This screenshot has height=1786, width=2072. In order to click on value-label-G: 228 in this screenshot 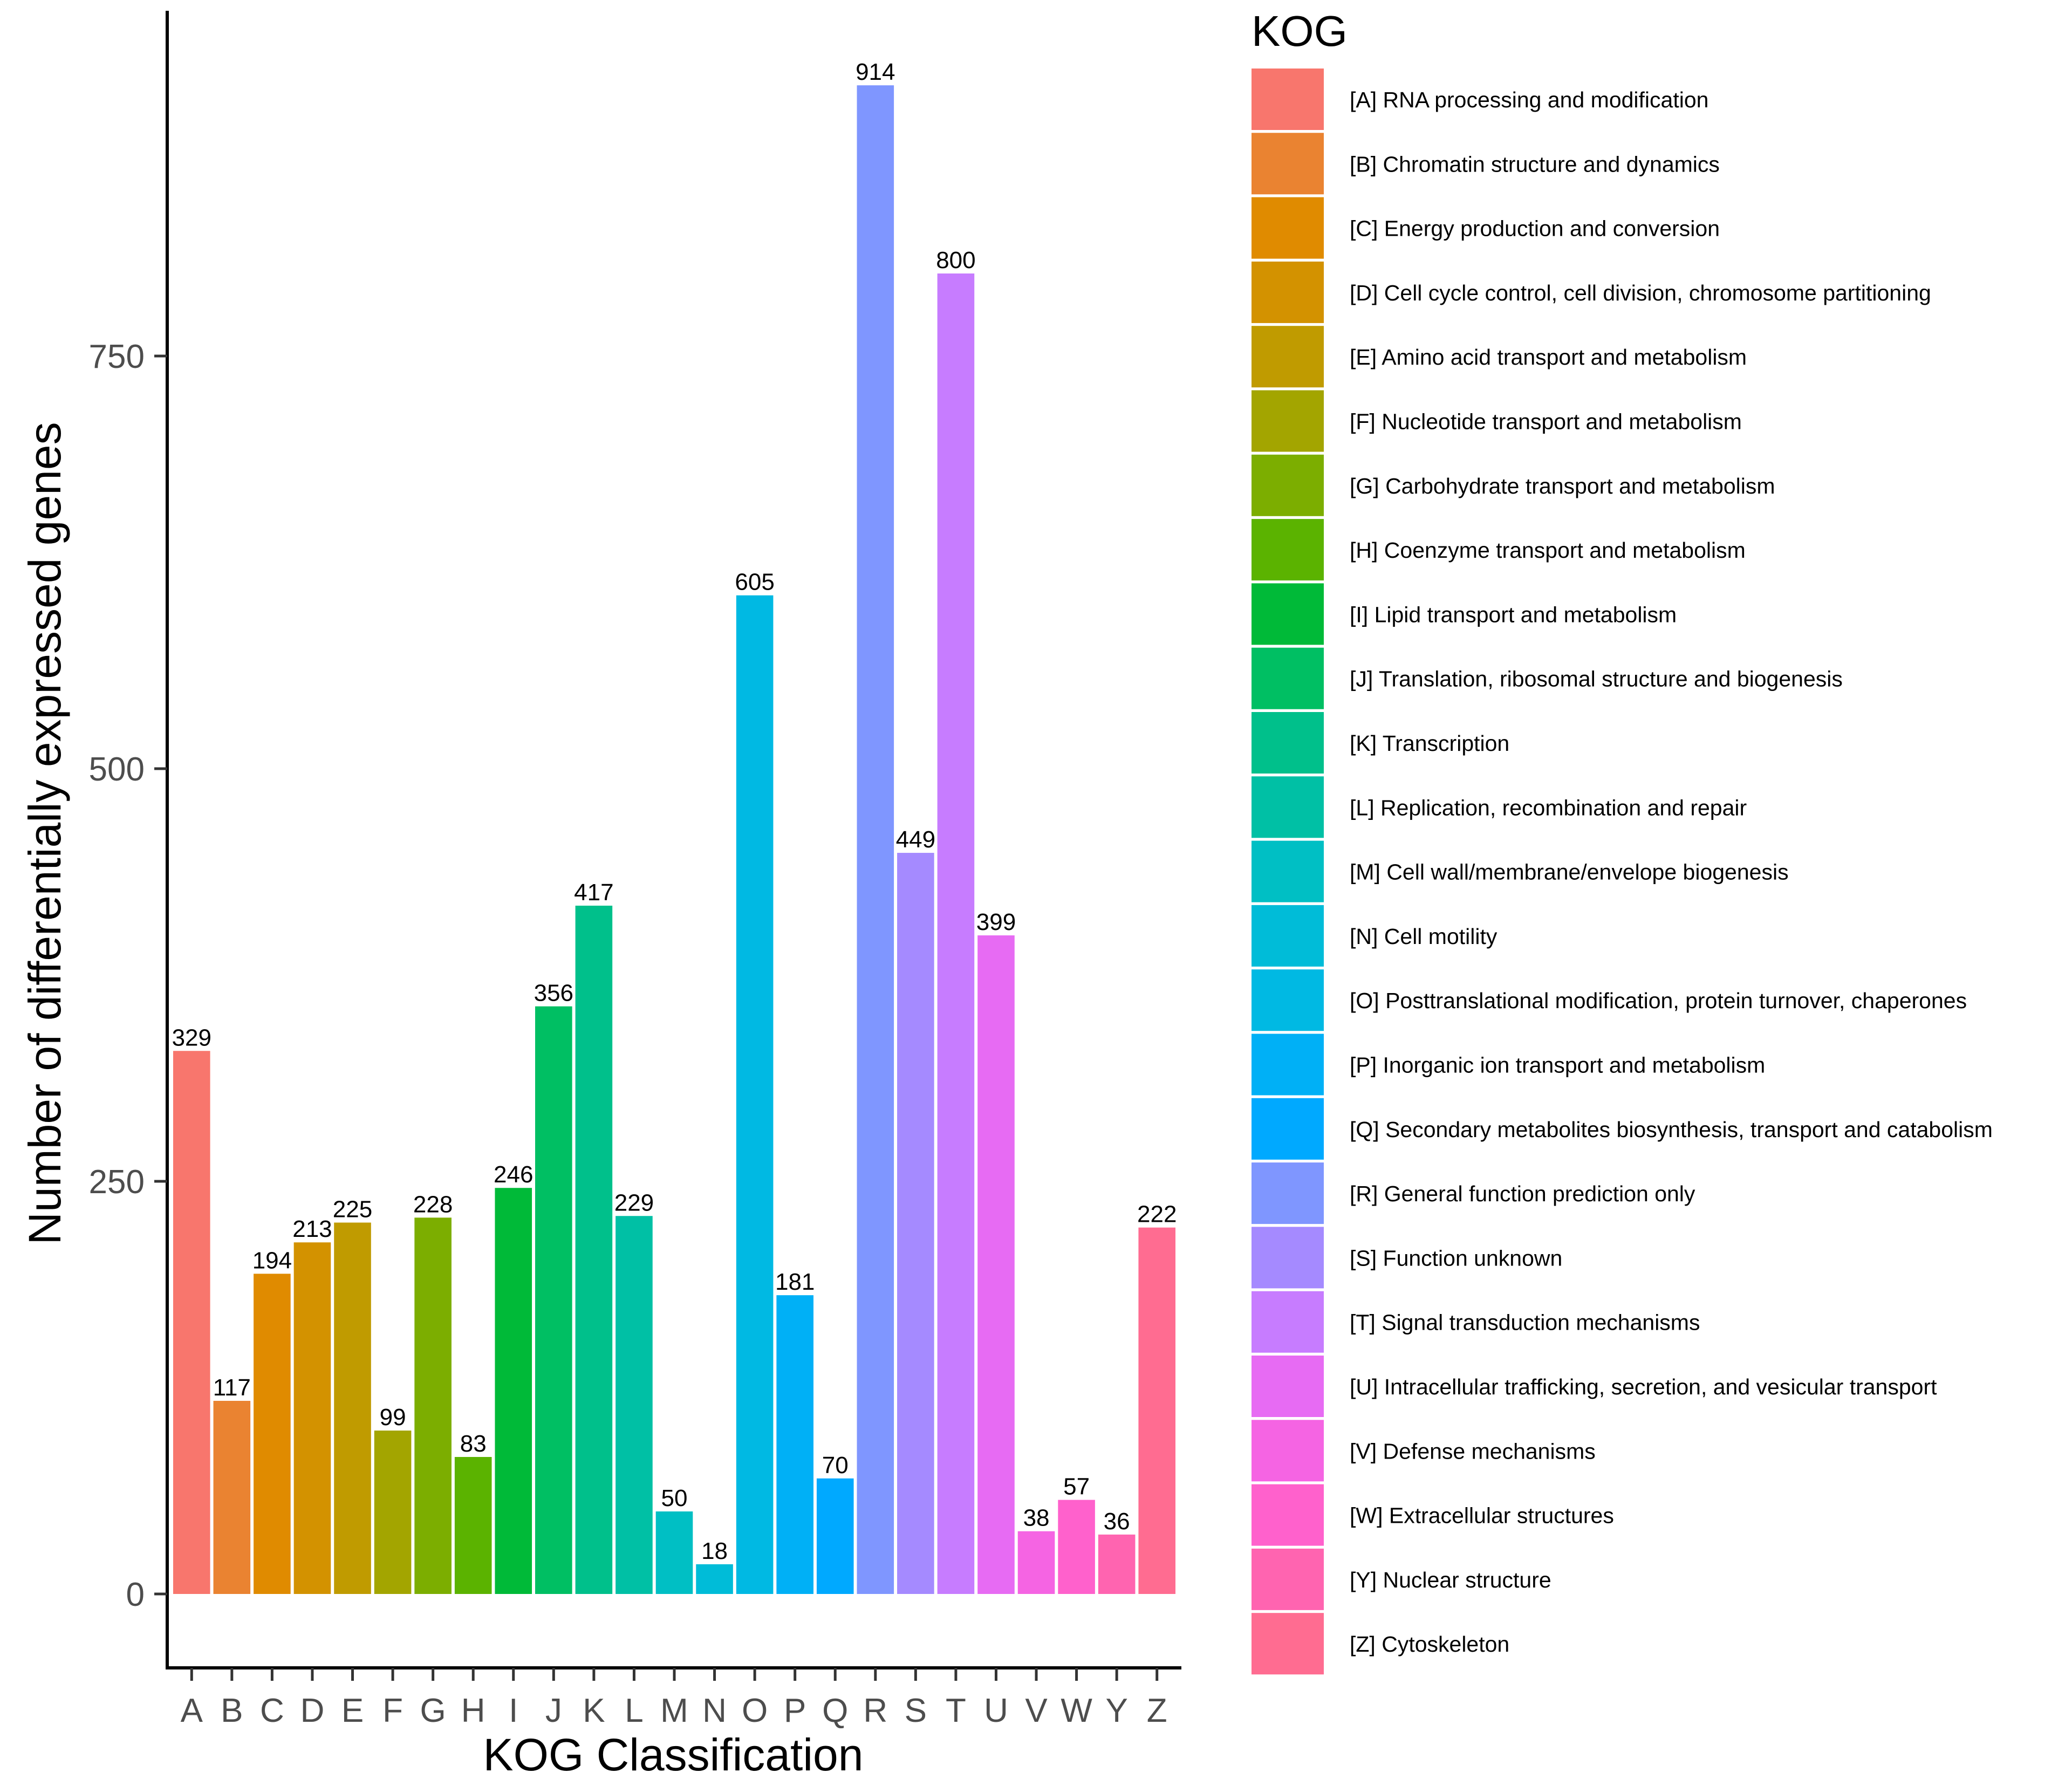, I will do `click(433, 1204)`.